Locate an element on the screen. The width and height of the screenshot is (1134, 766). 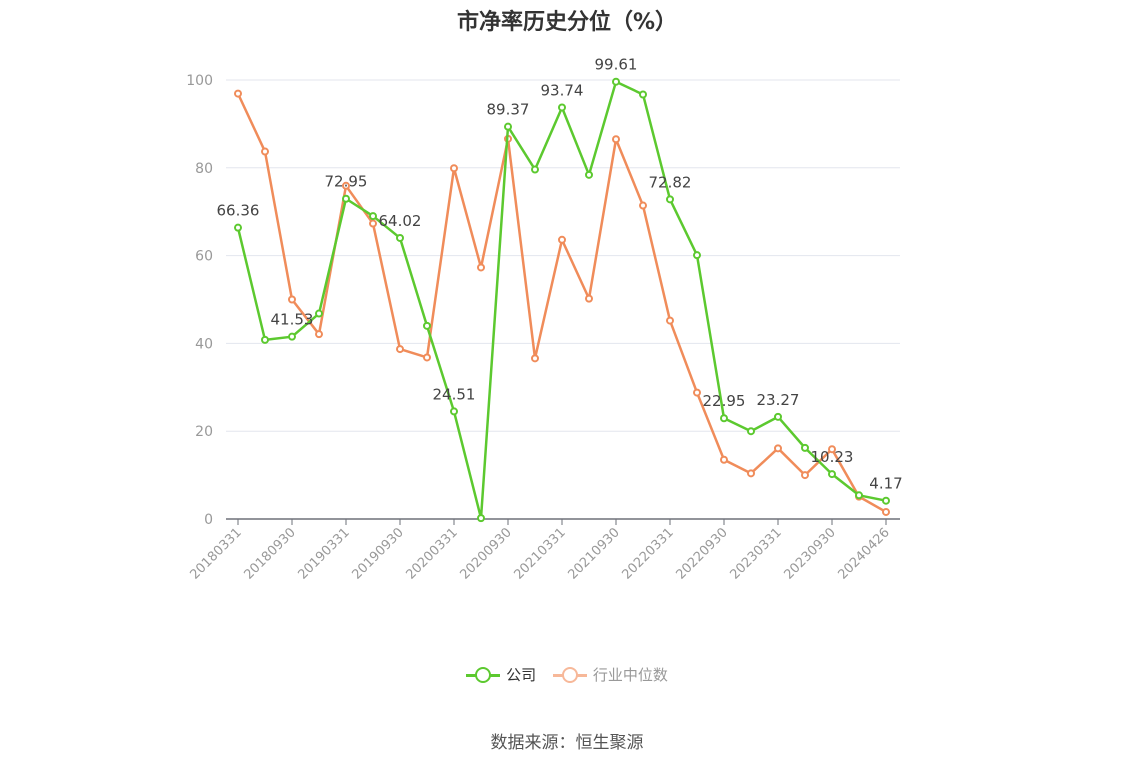
x-tick-label: 20200331 is located at coordinates (431, 553).